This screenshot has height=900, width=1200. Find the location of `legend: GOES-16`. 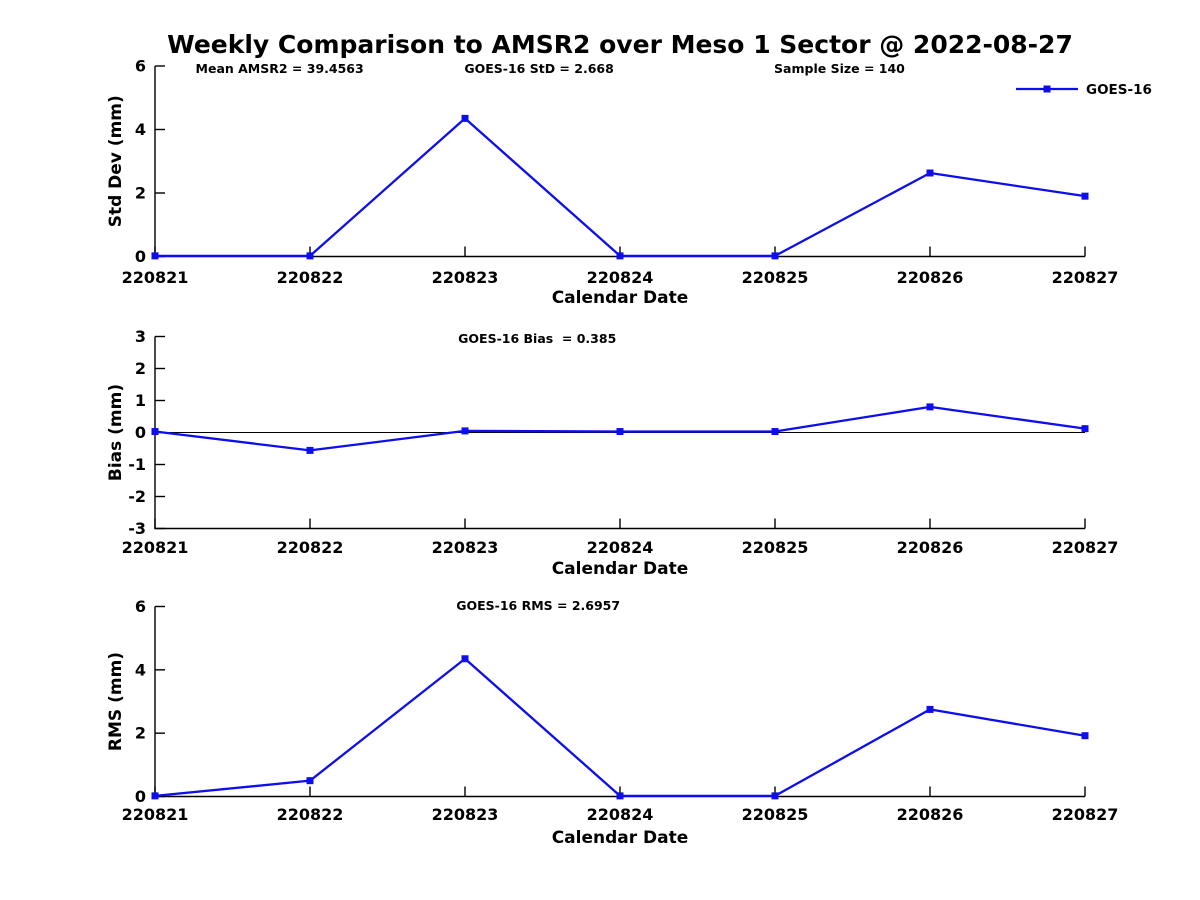

legend: GOES-16 is located at coordinates (1084, 90).